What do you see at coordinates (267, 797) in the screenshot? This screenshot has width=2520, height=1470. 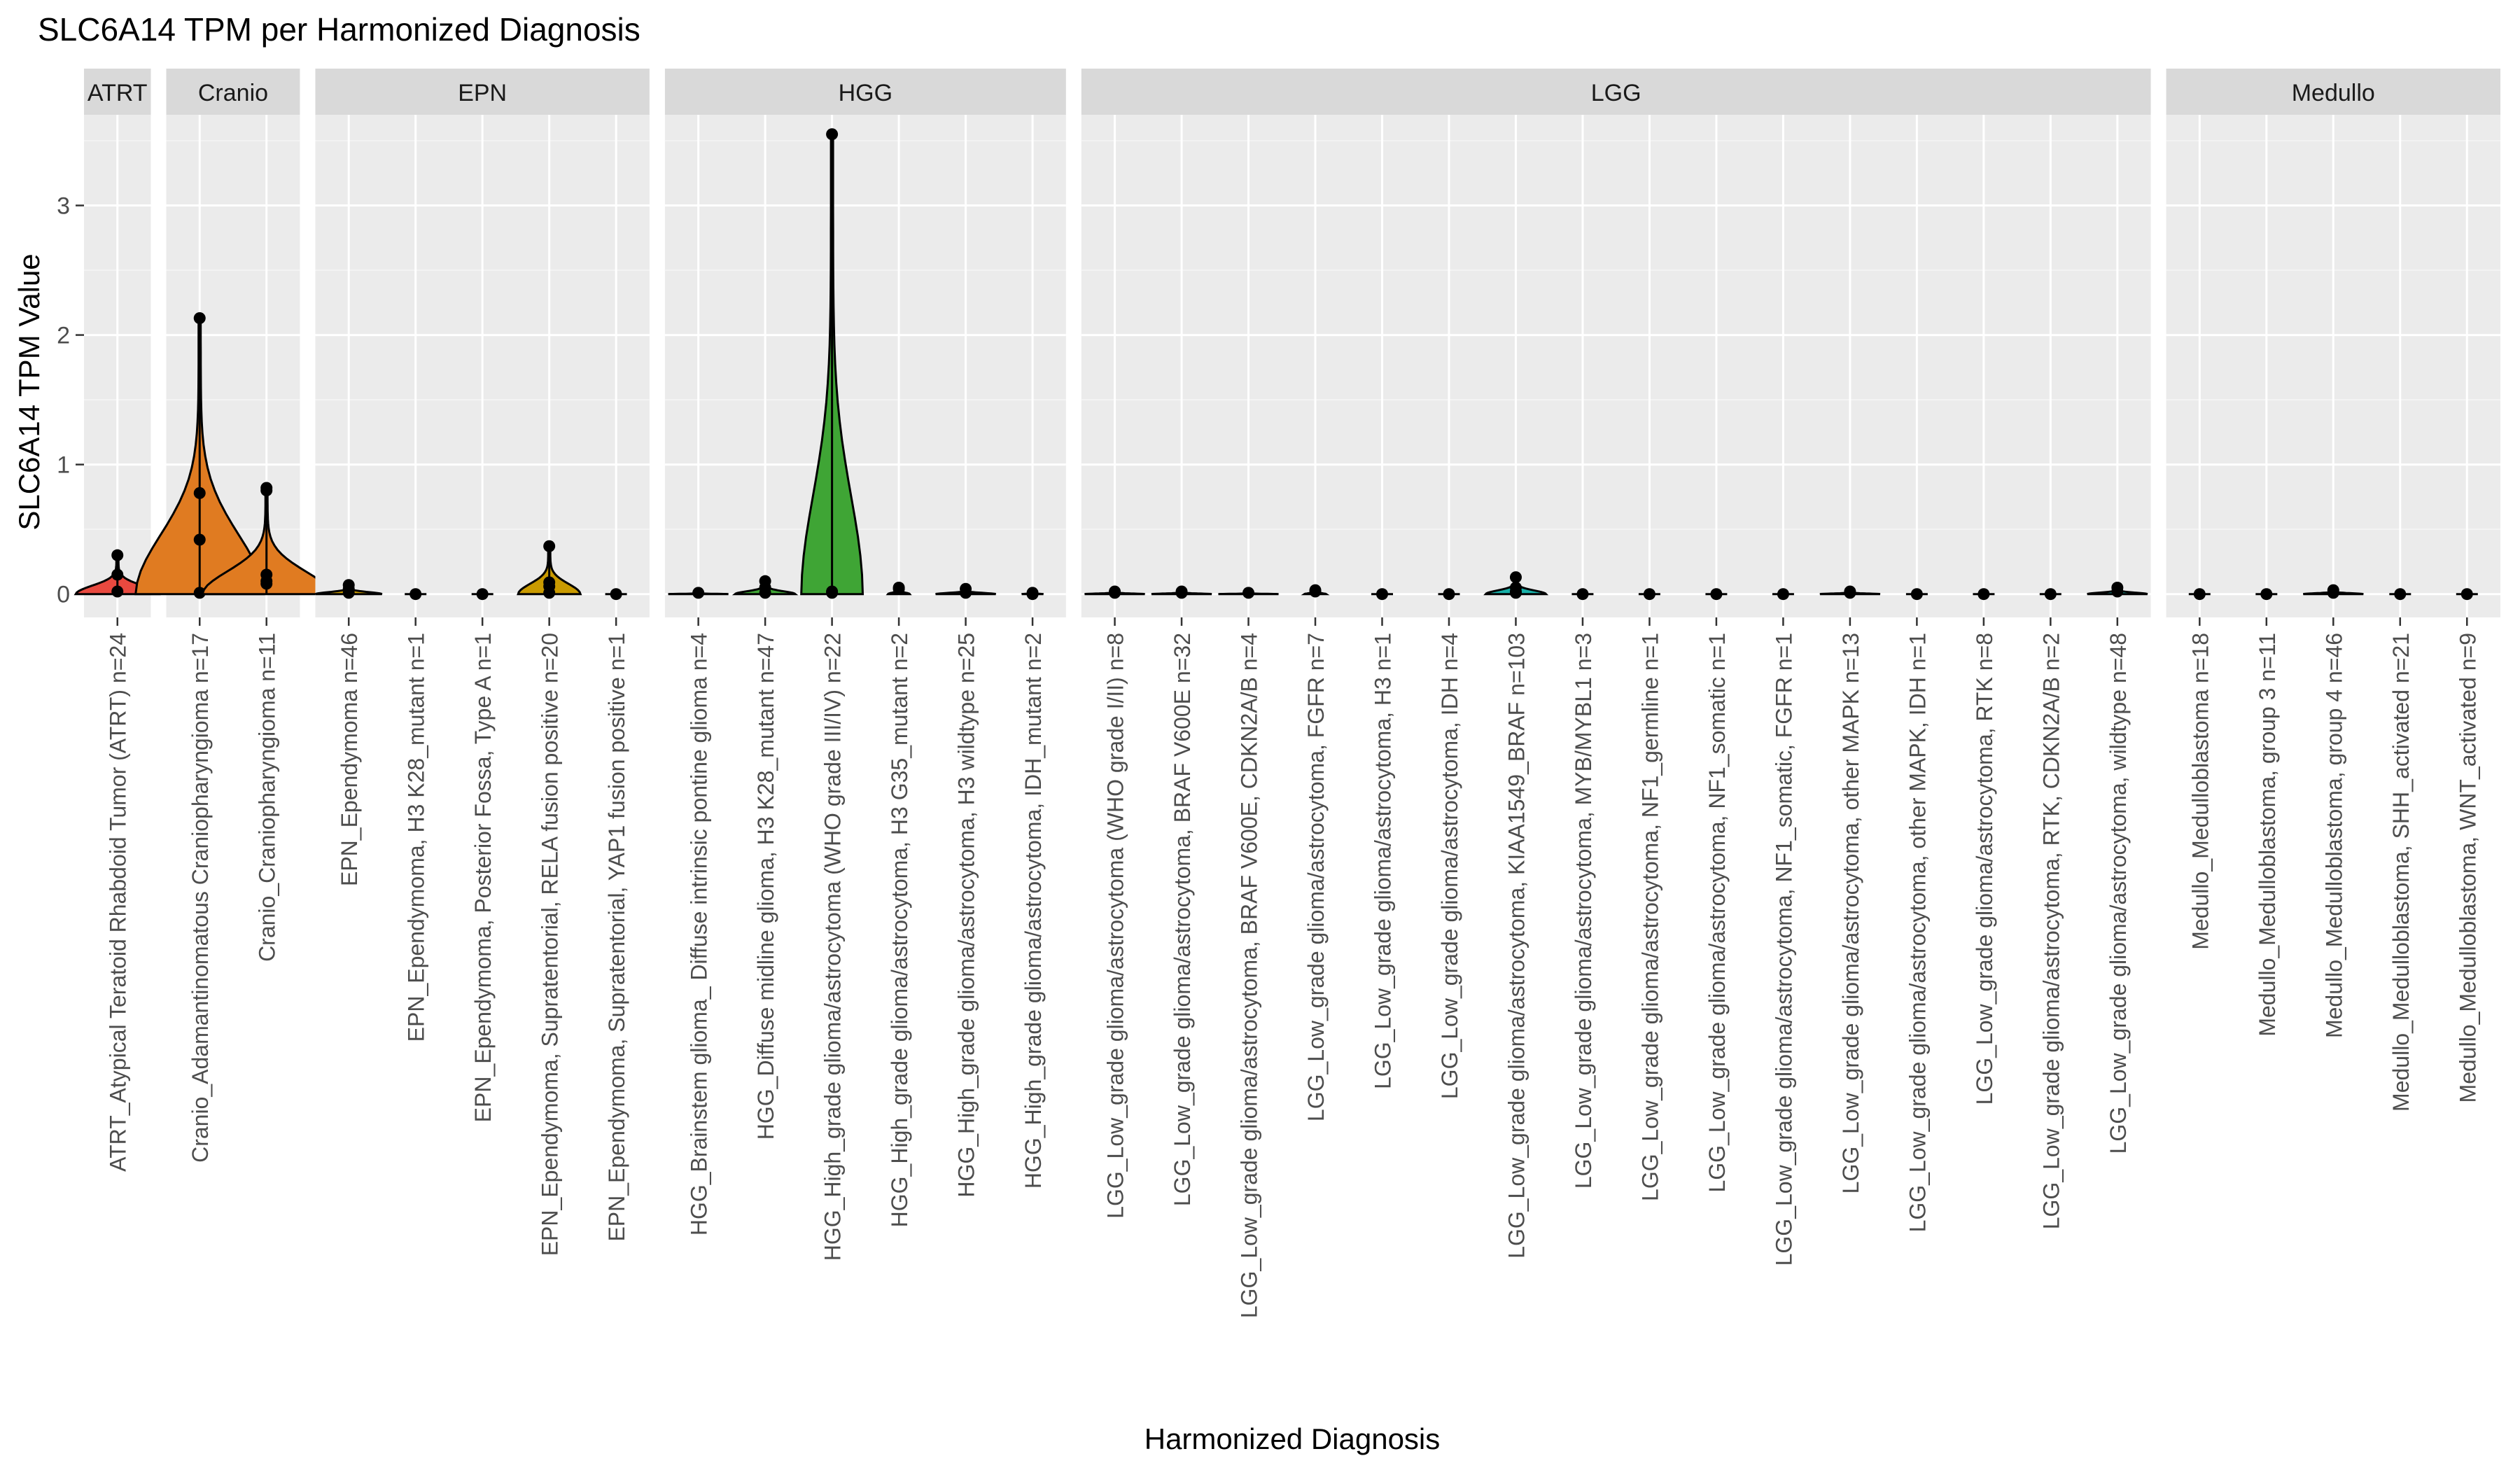 I see `x-tick-label: Cranio_Craniopharyngioma n=11` at bounding box center [267, 797].